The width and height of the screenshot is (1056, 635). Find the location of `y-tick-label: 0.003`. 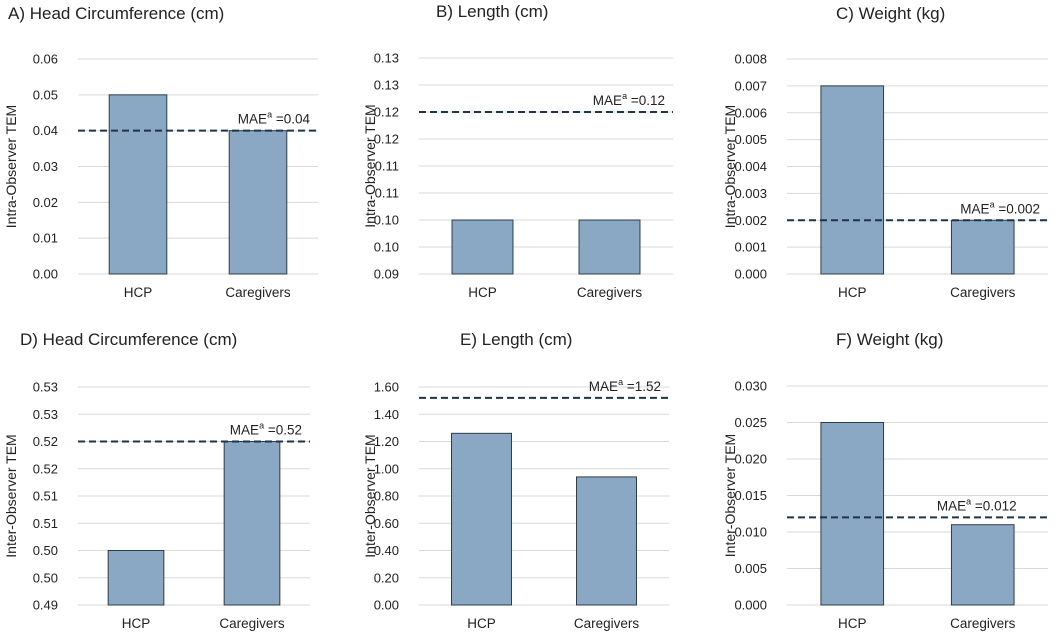

y-tick-label: 0.003 is located at coordinates (750, 193).